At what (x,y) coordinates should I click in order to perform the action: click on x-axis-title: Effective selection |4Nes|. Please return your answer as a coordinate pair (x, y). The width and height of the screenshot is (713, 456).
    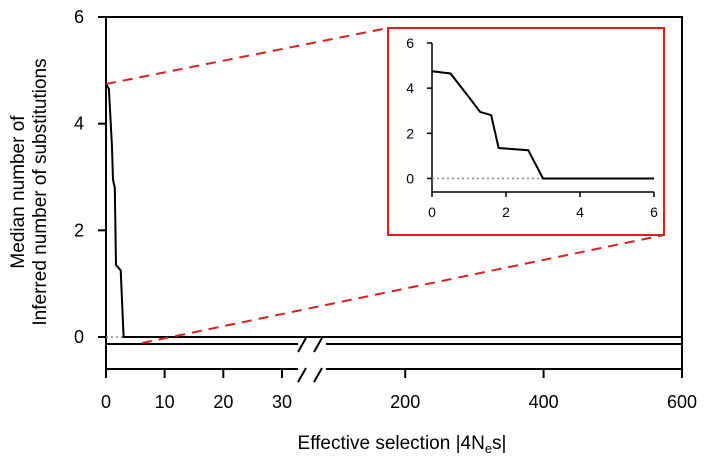
    Looking at the image, I should click on (402, 444).